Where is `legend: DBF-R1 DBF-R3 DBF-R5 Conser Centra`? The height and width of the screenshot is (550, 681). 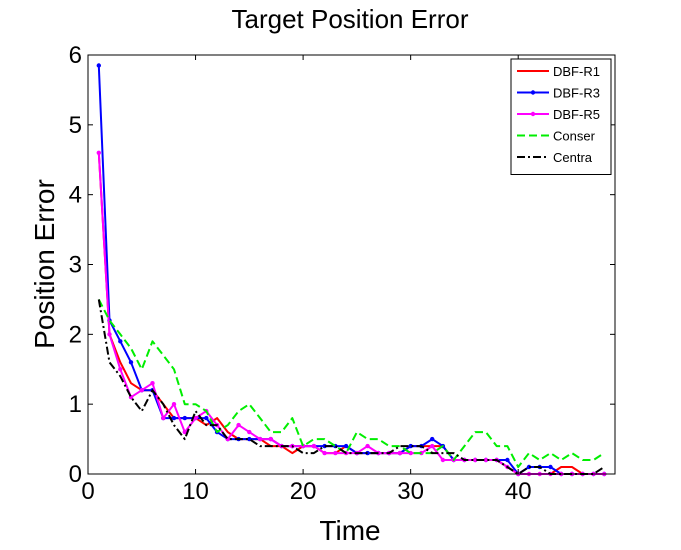
legend: DBF-R1 DBF-R3 DBF-R5 Conser Centra is located at coordinates (561, 116).